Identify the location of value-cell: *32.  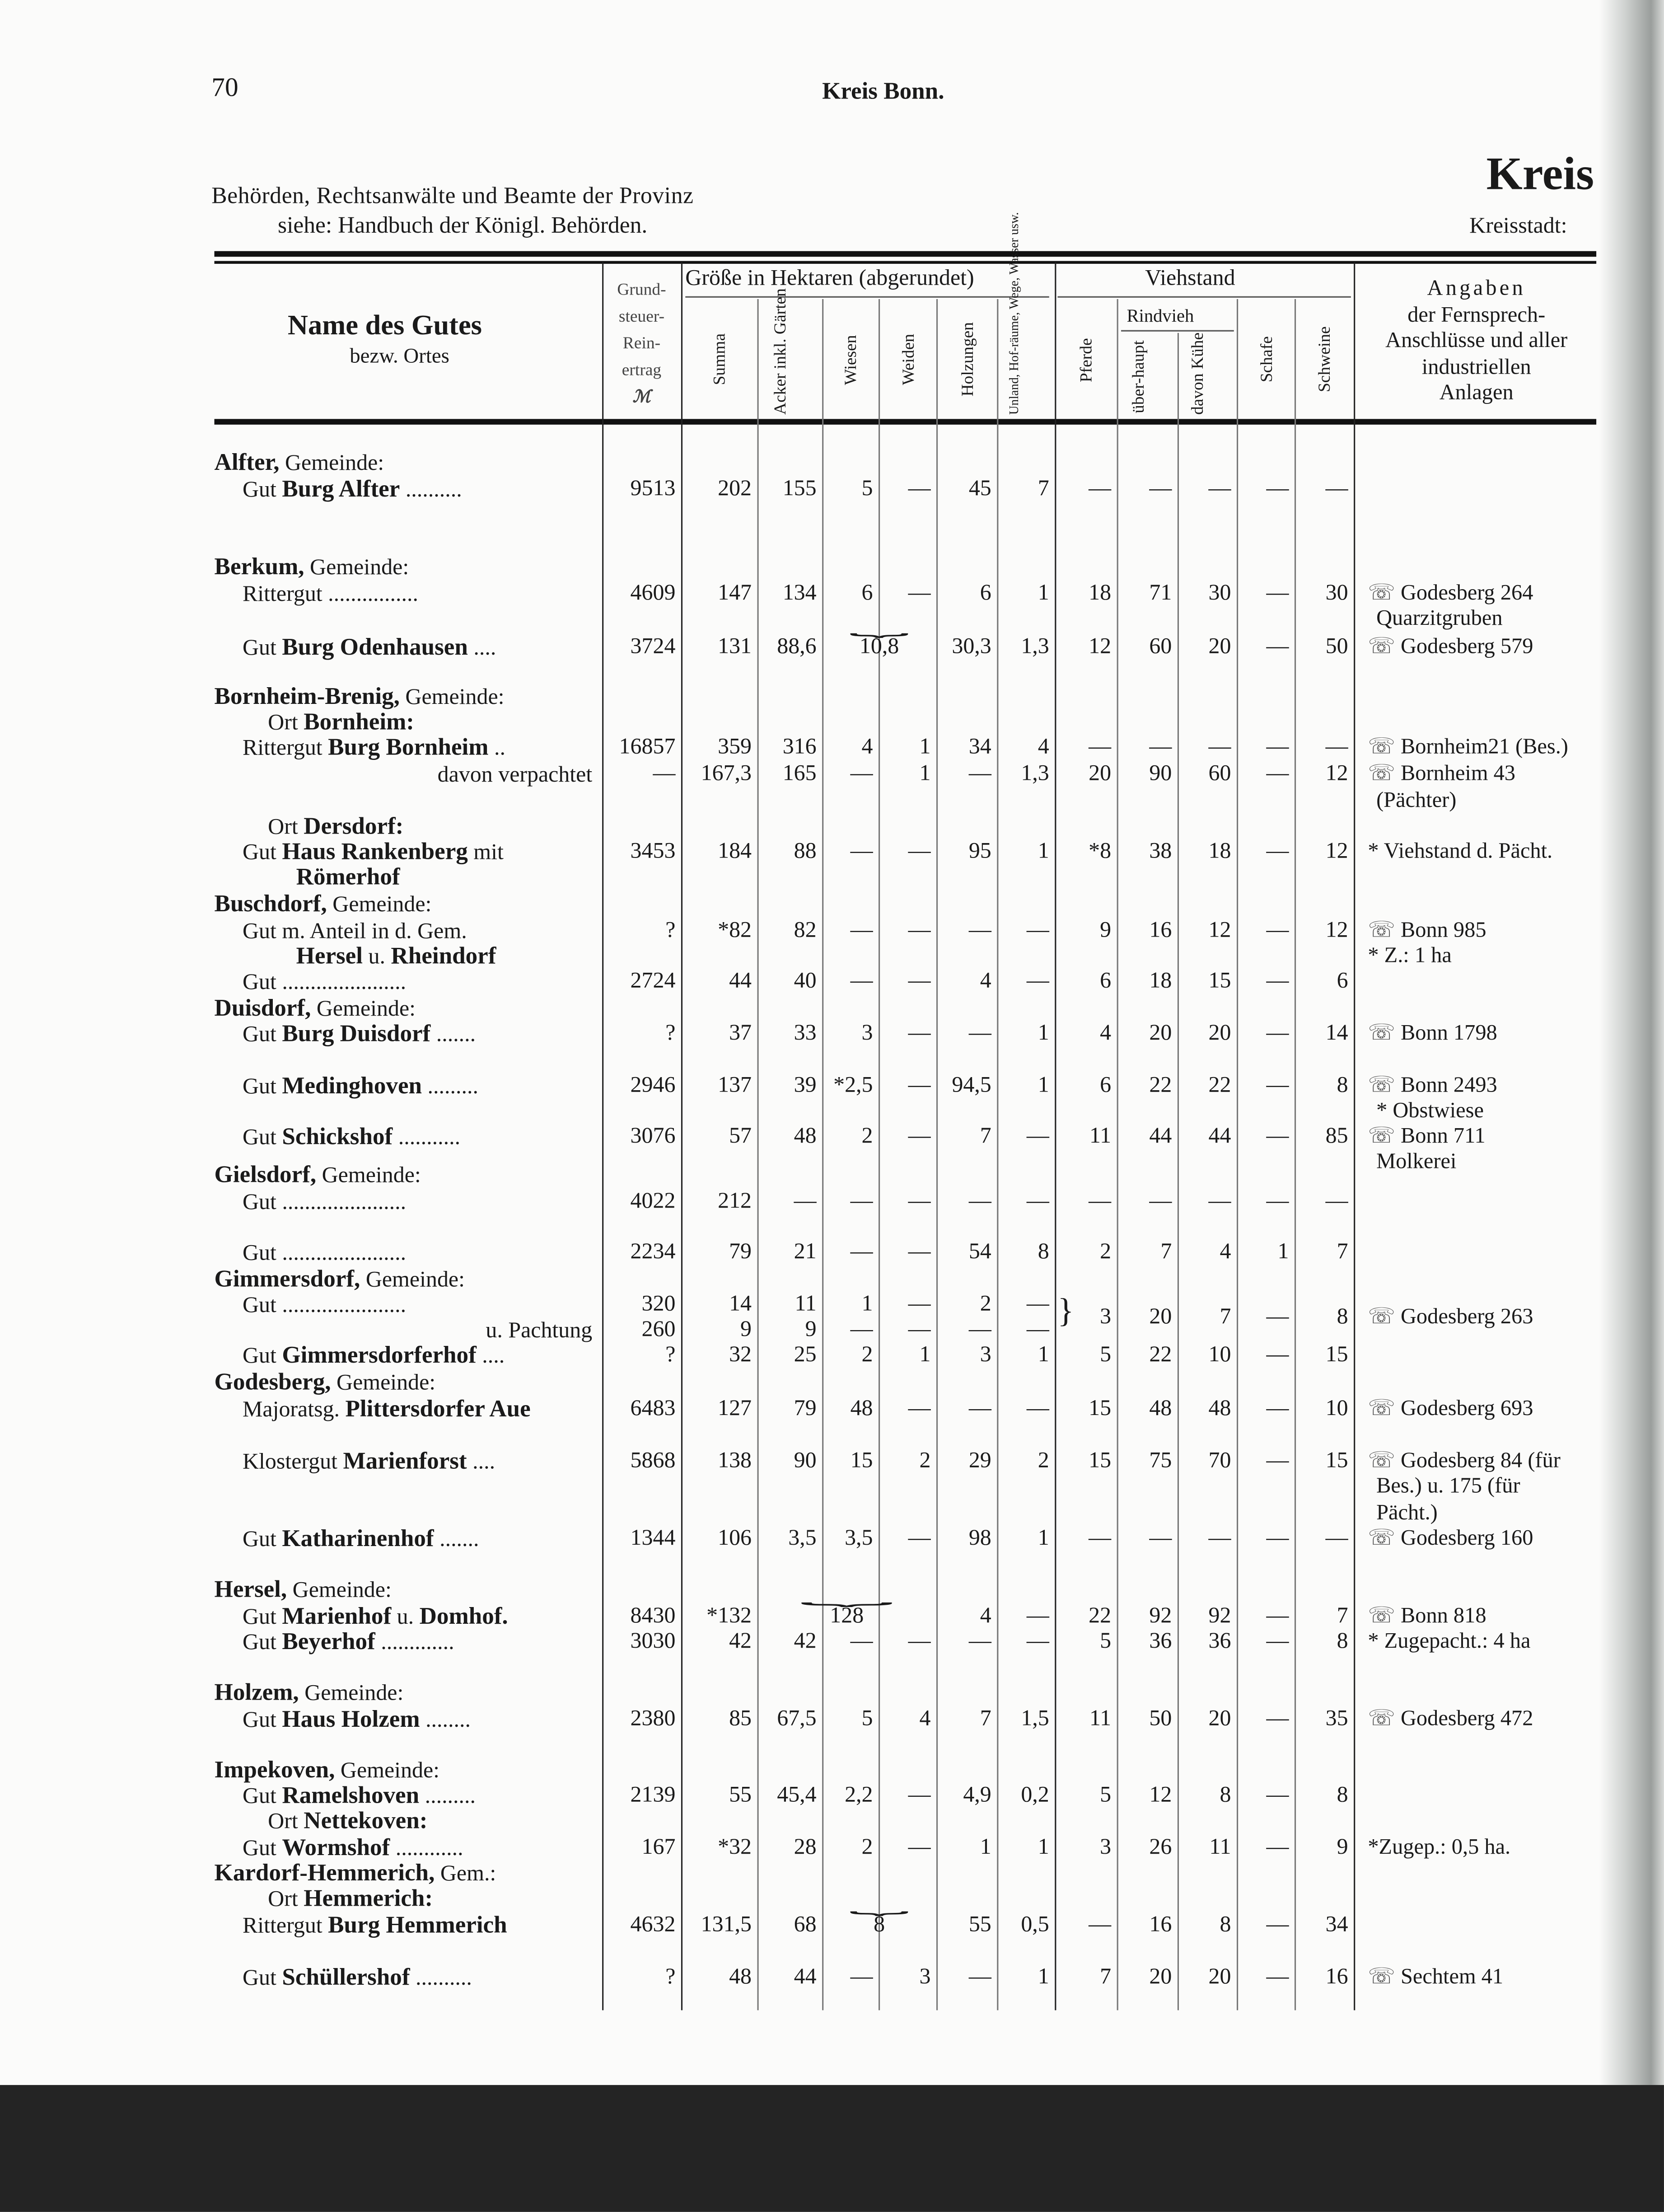
(735, 1847).